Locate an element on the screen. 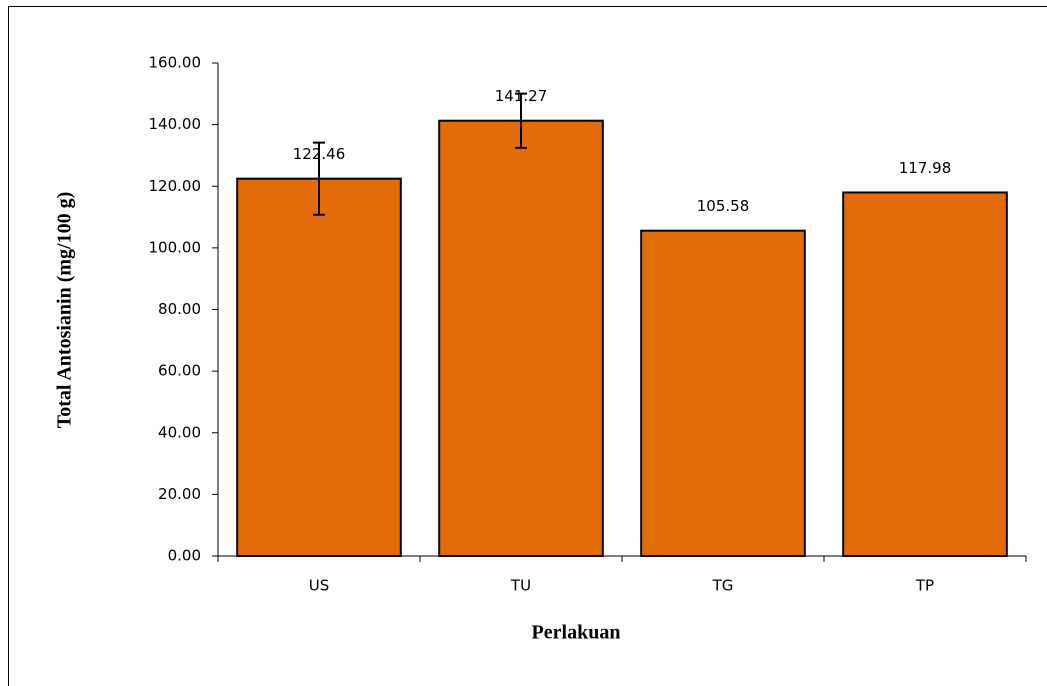 This screenshot has height=686, width=1047. value-label: 122.46 is located at coordinates (319, 154).